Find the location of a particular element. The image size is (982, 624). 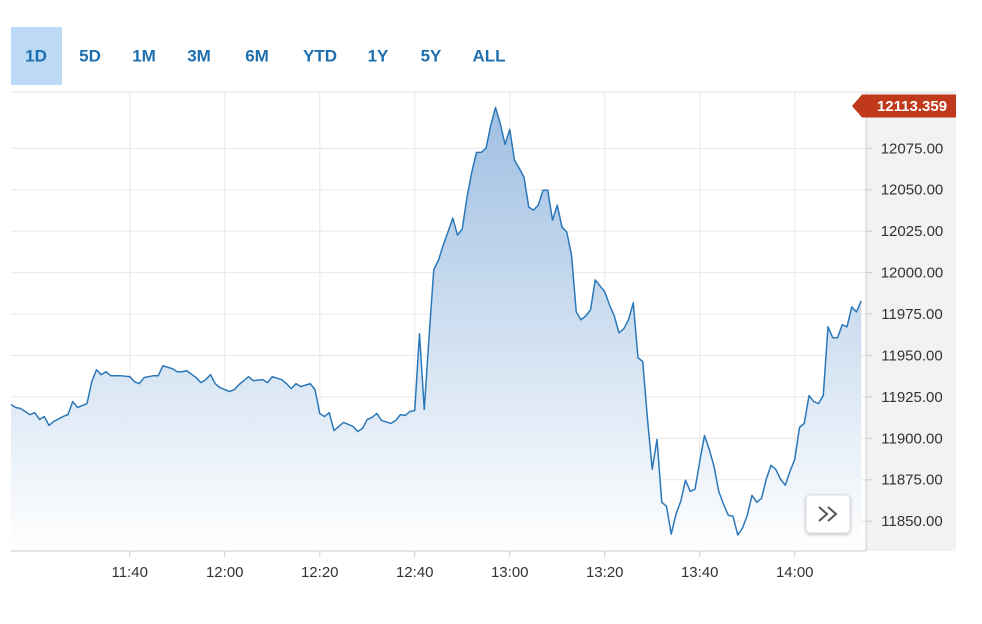

last-price-marker is located at coordinates (904, 106).